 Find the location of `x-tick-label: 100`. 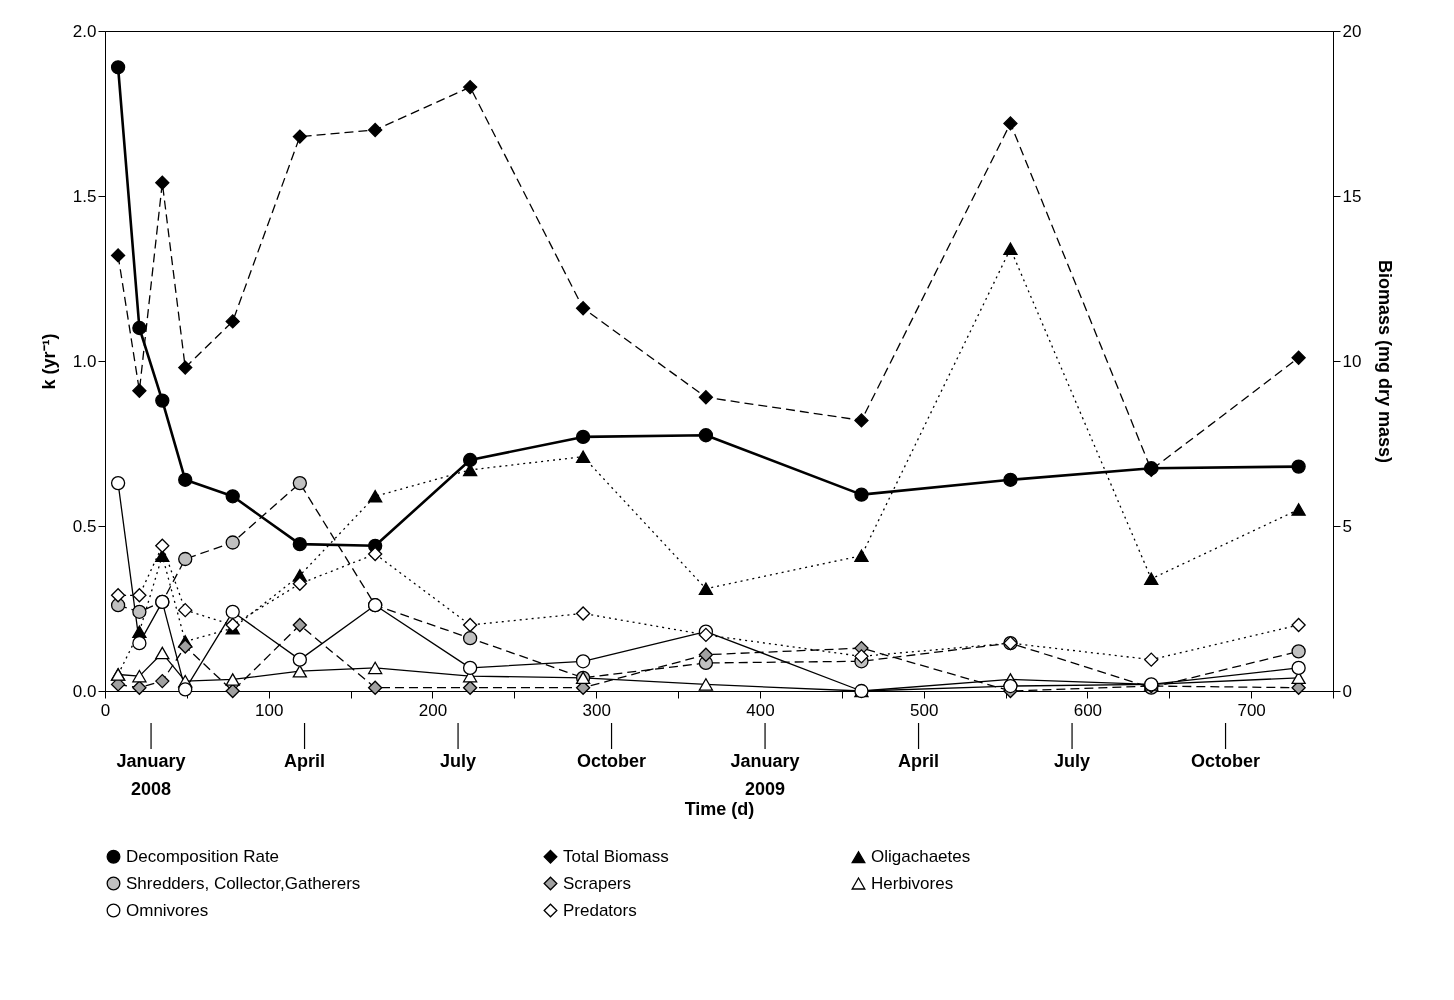

x-tick-label: 100 is located at coordinates (269, 710).